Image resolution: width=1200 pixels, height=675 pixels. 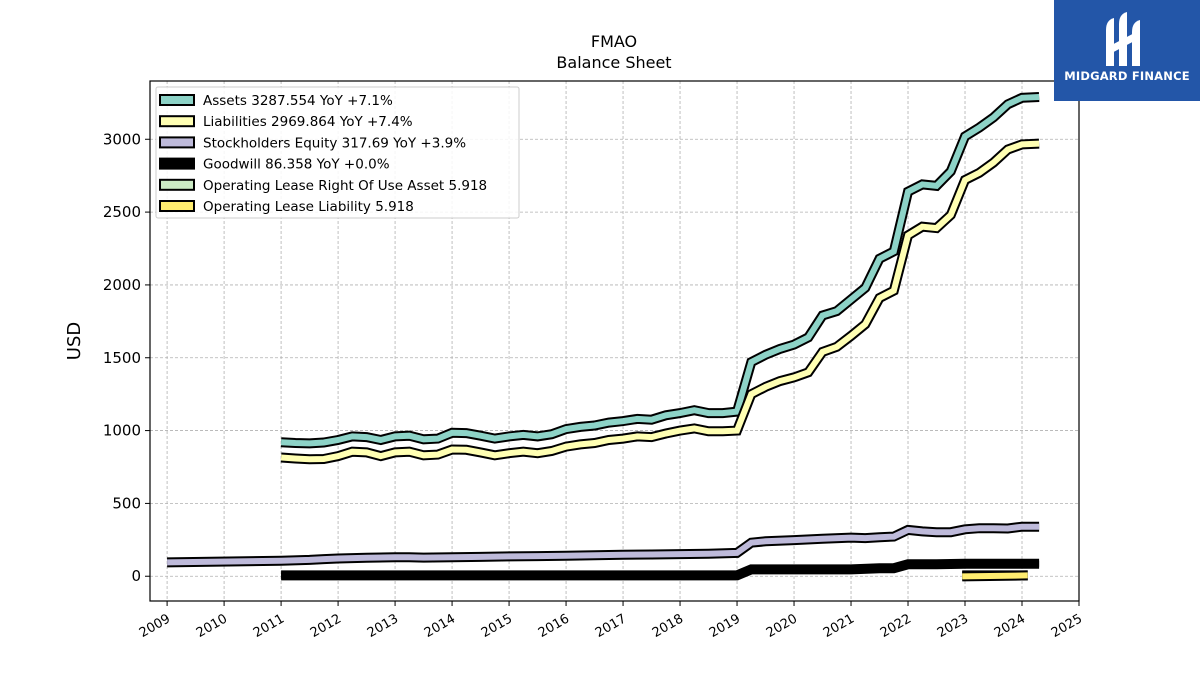 I want to click on chart-title: FMAO, so click(x=614, y=41).